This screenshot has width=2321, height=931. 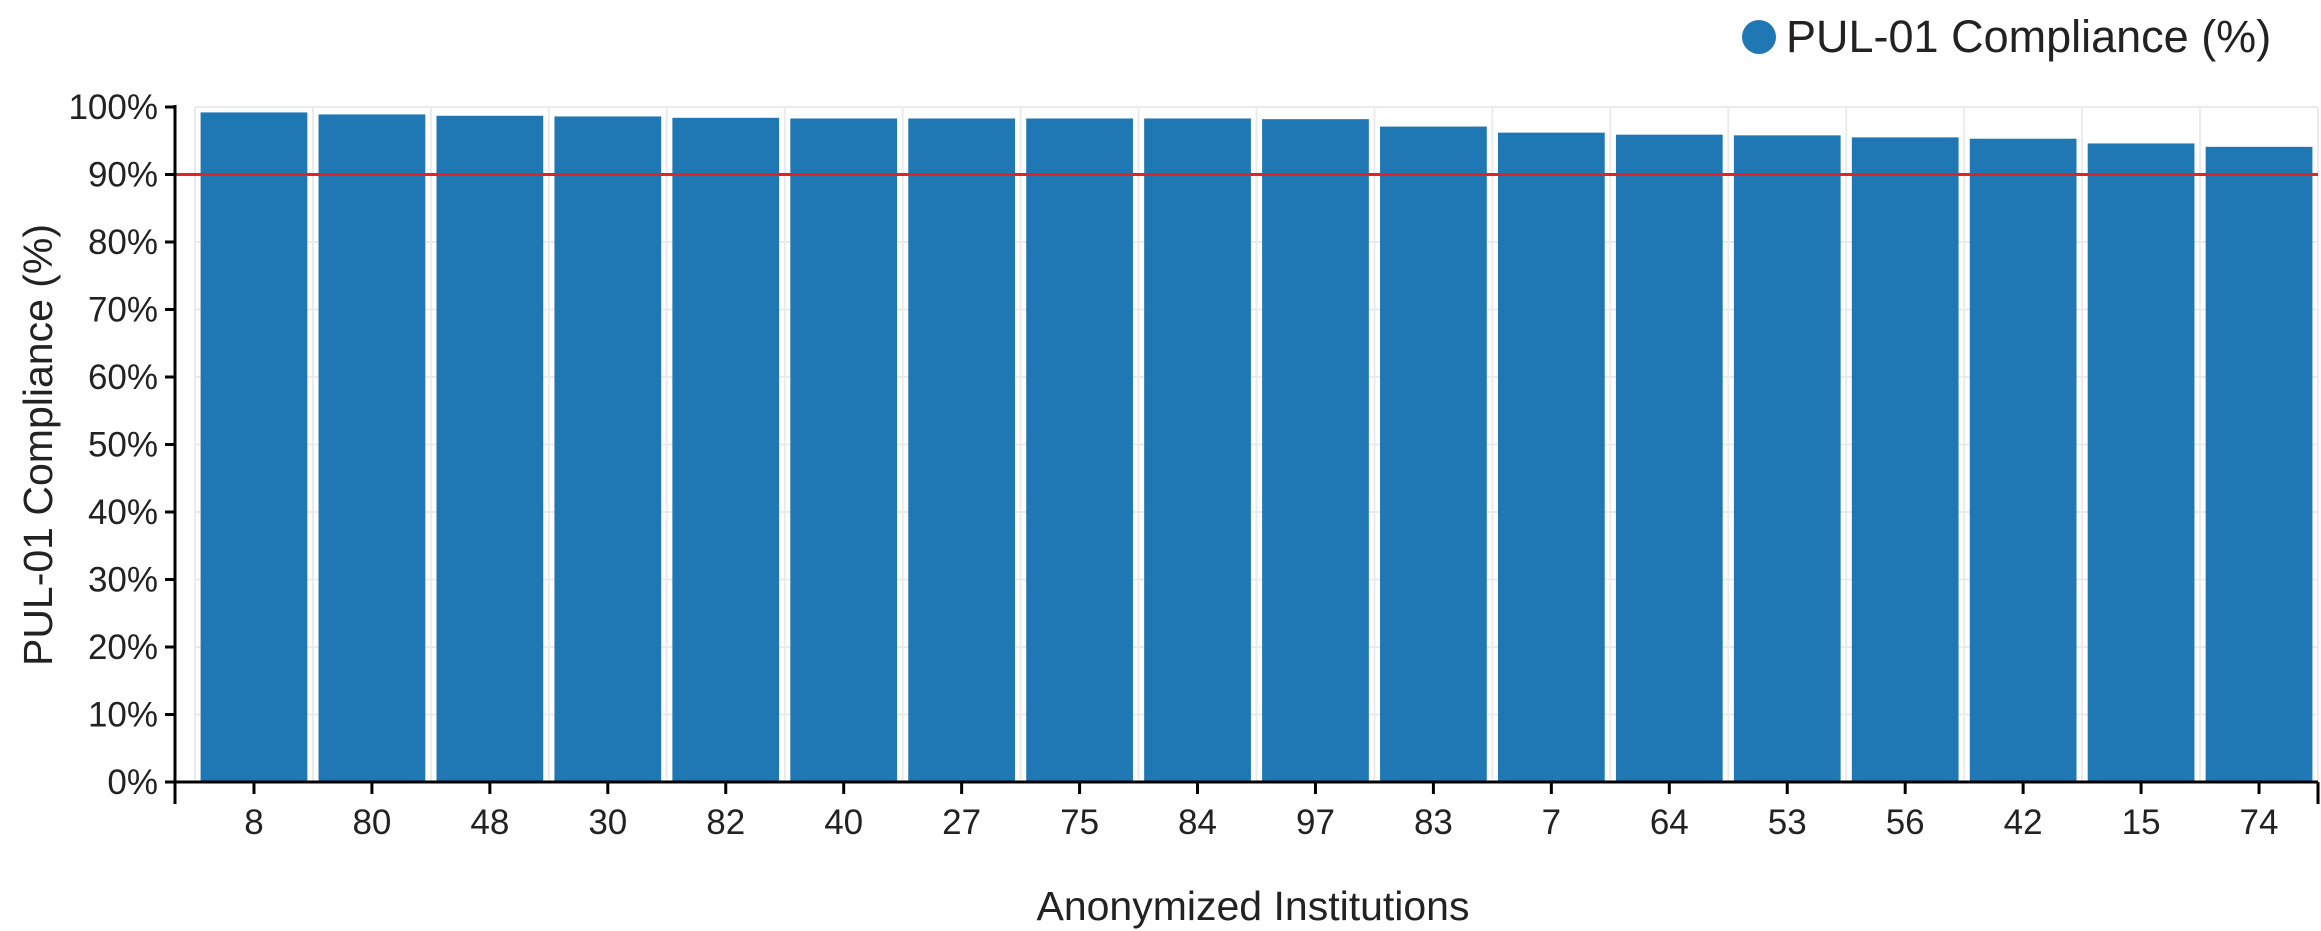 I want to click on y-axis-ticks: 0% 10% 20% 30% 40% 50% 60% 70% 80% 90% 100%, so click(x=121, y=445).